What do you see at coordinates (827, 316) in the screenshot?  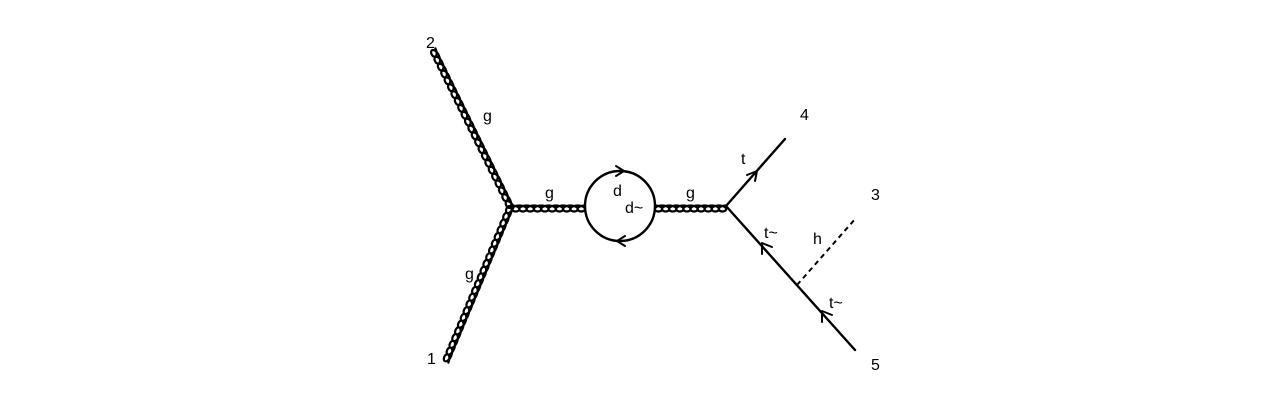 I see `antitop-arrow-lower-icon` at bounding box center [827, 316].